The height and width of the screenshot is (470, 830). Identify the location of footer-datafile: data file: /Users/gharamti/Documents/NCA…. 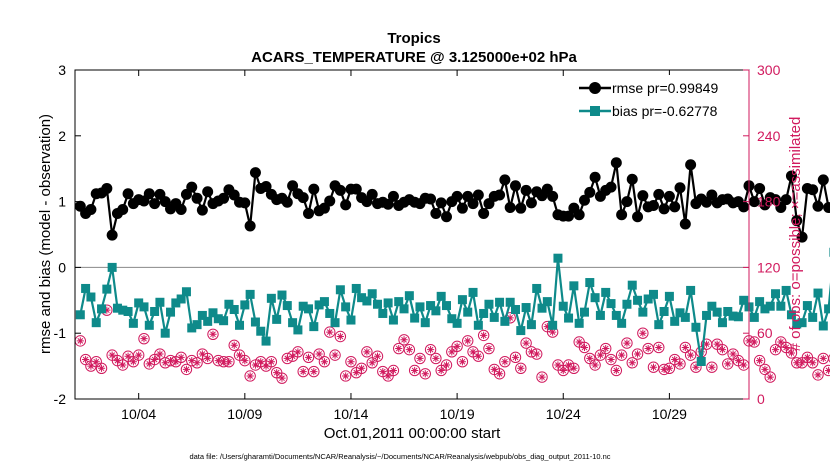
(399, 456).